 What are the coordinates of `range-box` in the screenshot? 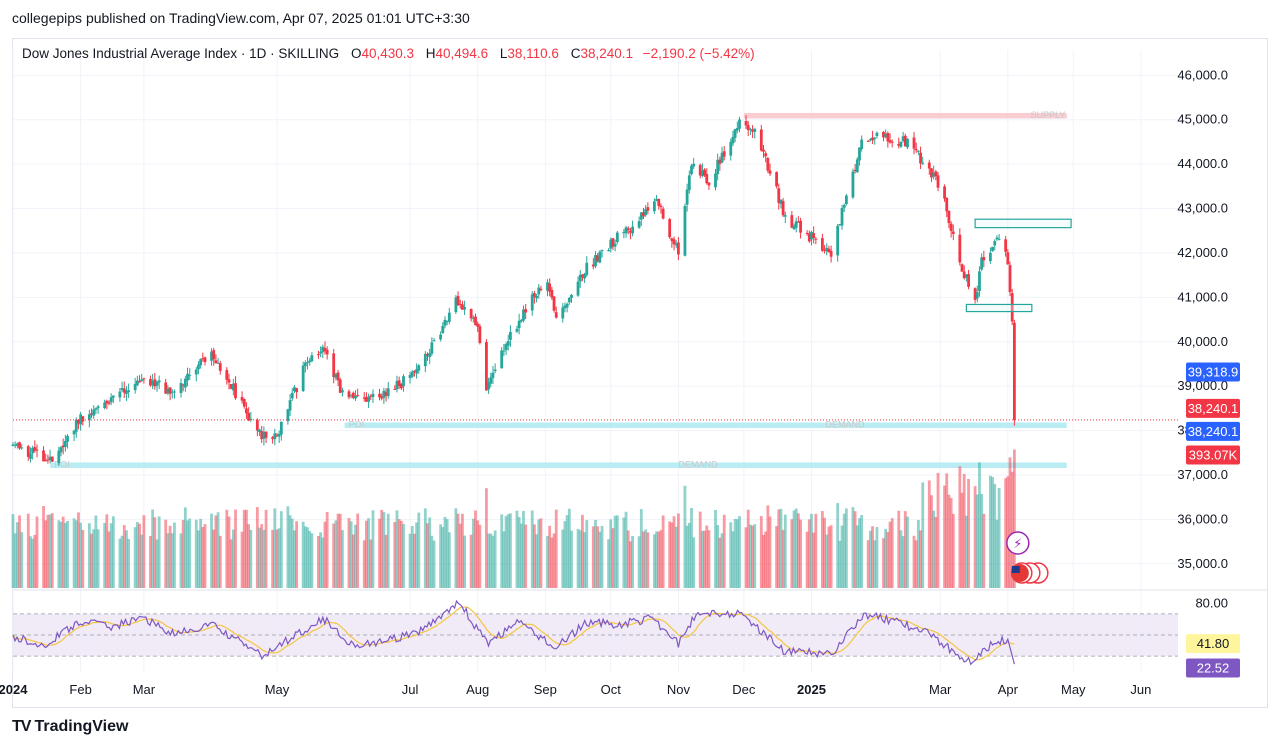 It's located at (1023, 223).